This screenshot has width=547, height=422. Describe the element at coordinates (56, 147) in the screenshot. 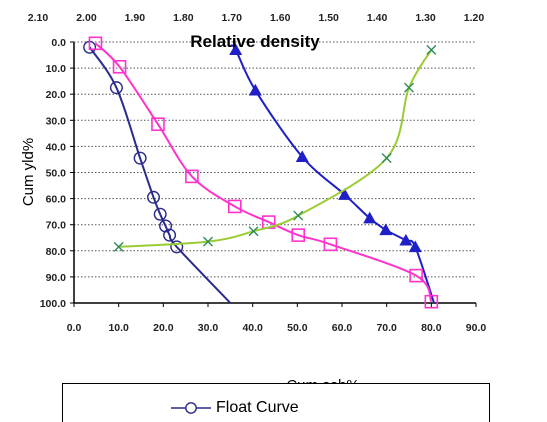

I see `y-tick-label: 40.0` at that location.